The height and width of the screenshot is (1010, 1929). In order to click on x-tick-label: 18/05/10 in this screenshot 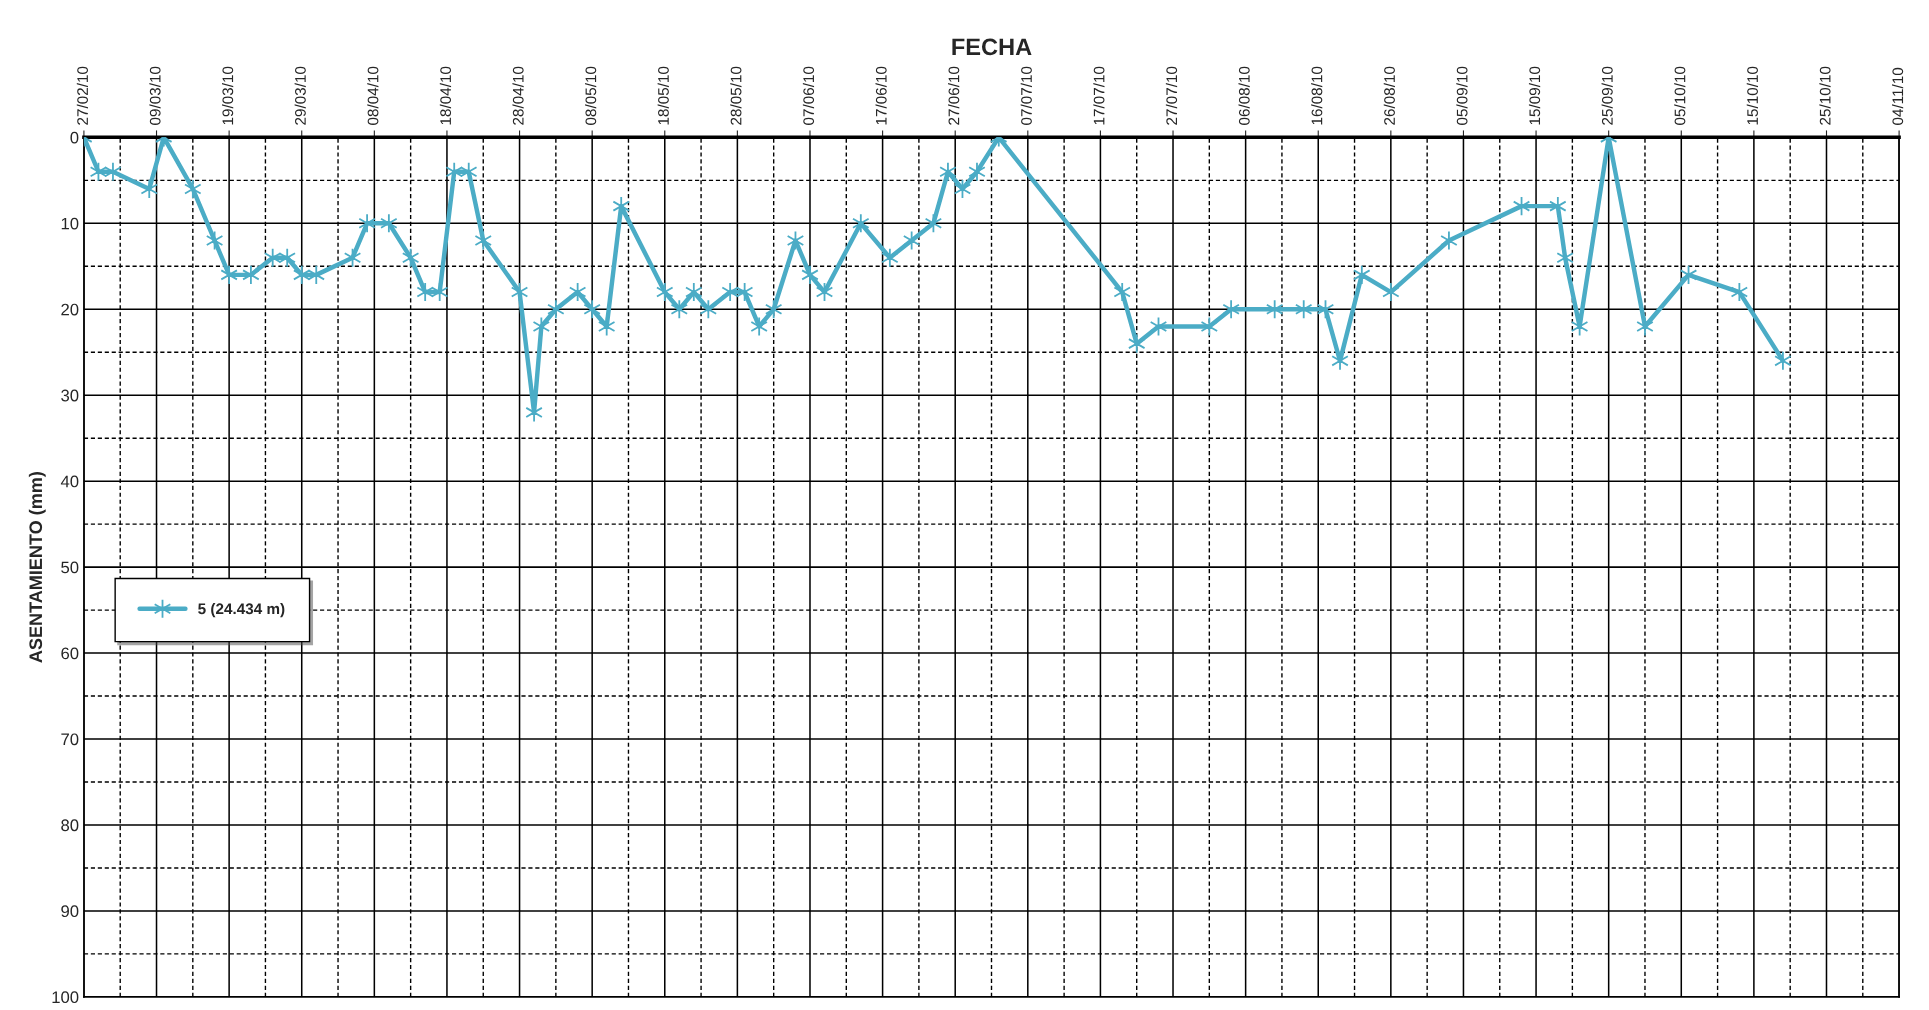, I will do `click(663, 95)`.